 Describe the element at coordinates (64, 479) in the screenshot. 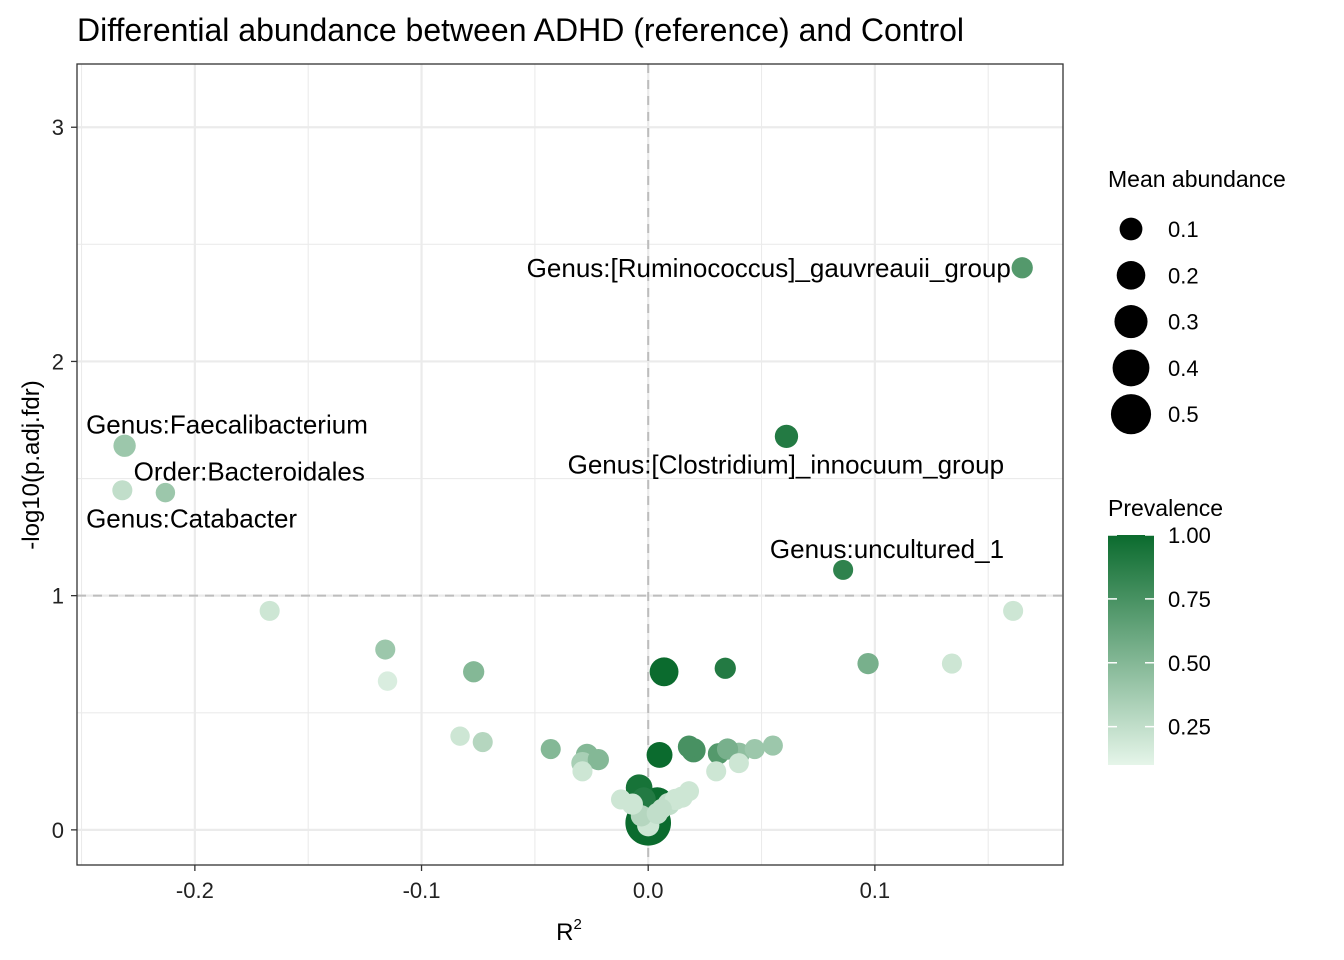

I see `y-axis: 0 1 2 3` at that location.